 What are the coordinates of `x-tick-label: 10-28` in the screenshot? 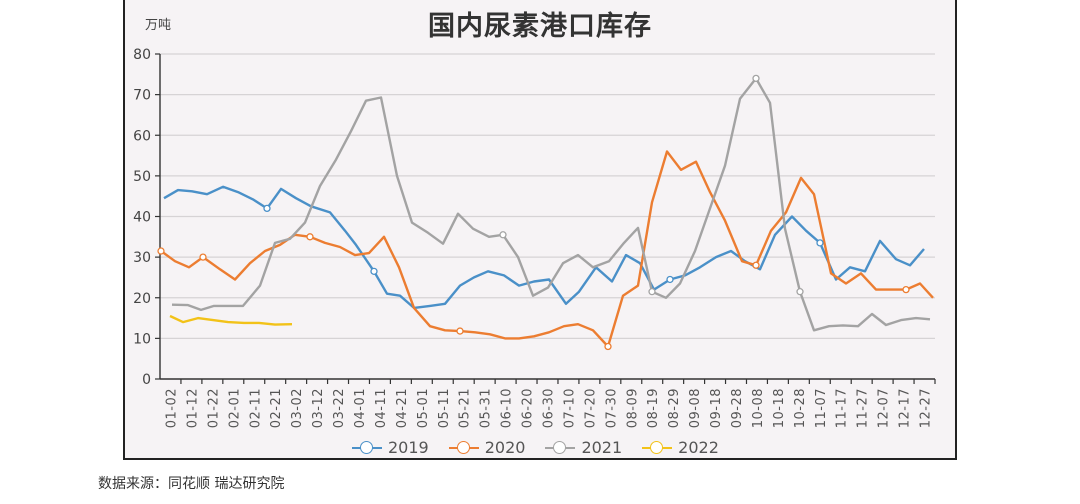 It's located at (800, 408).